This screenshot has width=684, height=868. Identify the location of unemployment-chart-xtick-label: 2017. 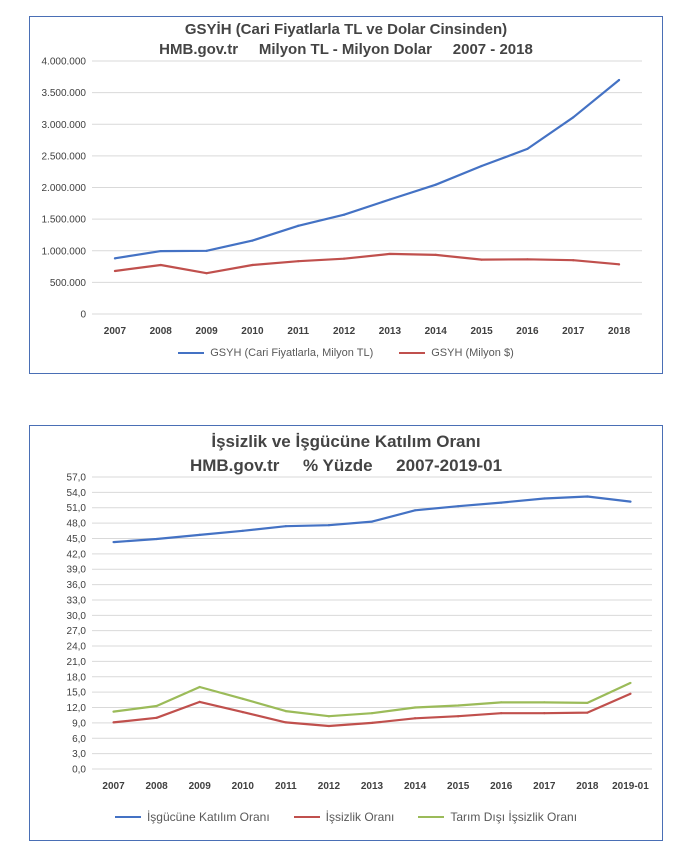
(544, 786).